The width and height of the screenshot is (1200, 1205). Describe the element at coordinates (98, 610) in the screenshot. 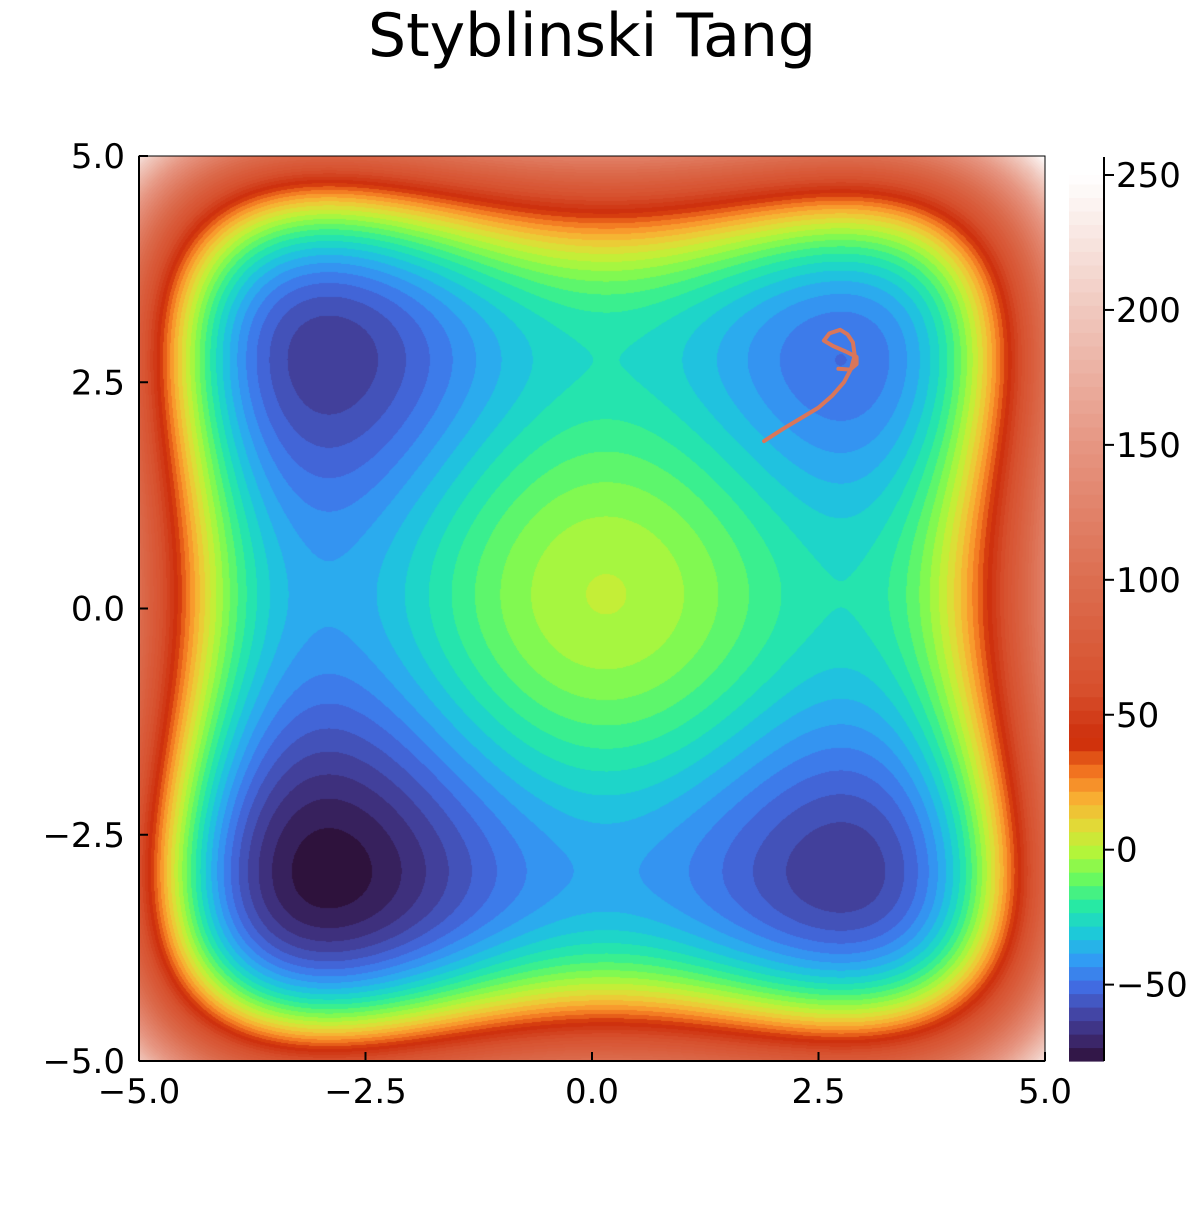

I see `y-tick-label: 0.0` at that location.